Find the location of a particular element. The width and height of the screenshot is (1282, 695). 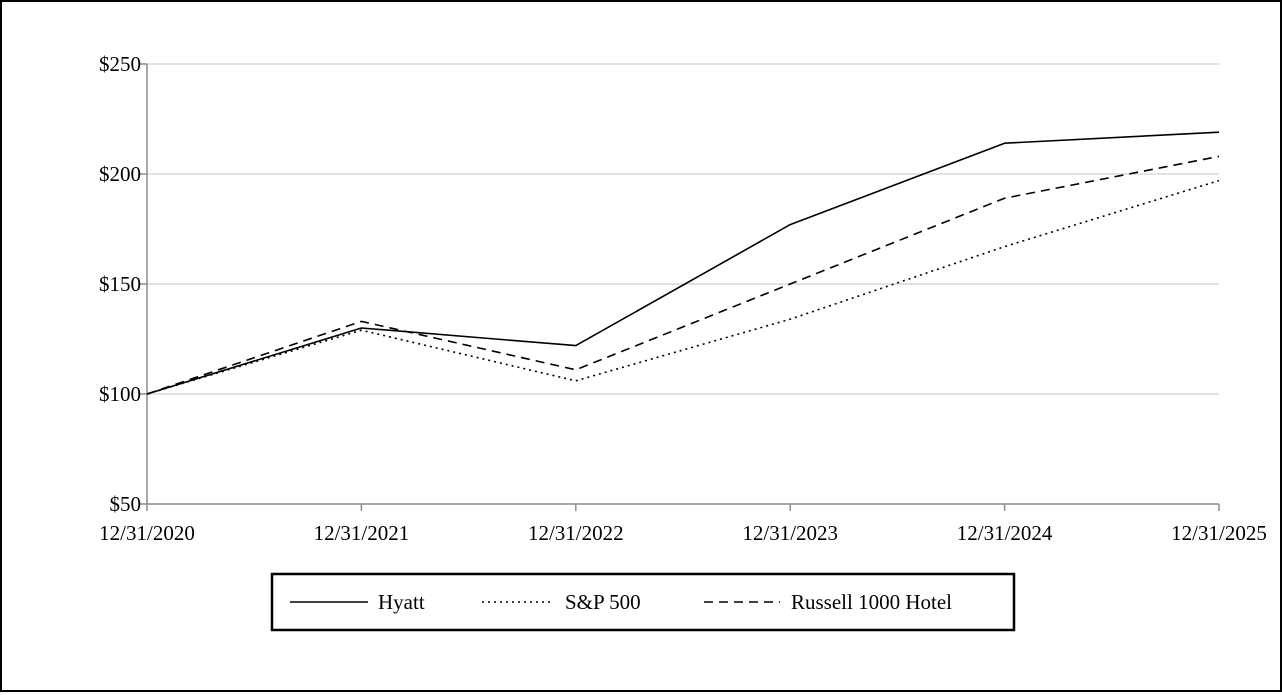

legend-label-1: S&P 500 is located at coordinates (603, 602).